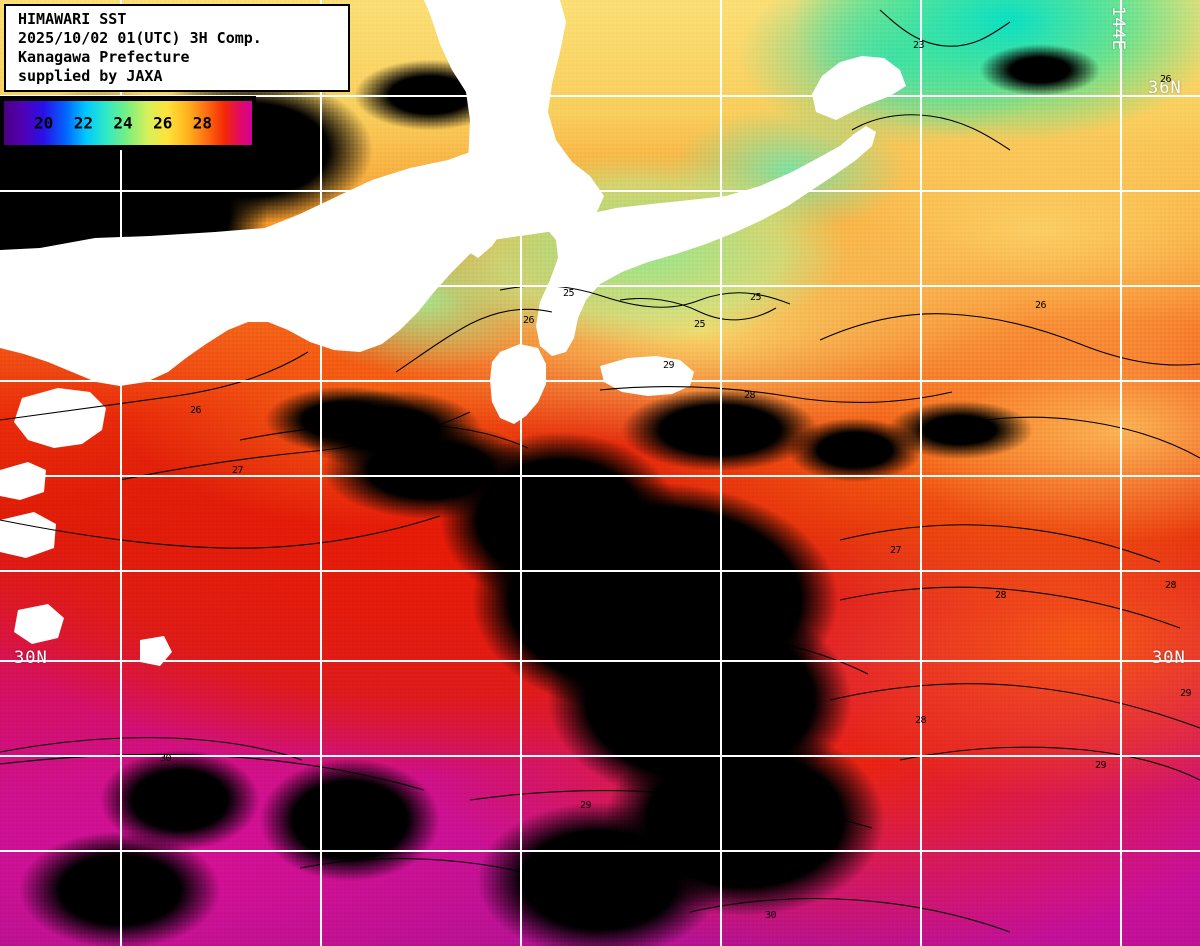  I want to click on colorbar-tick-20: 20, so click(44, 123).